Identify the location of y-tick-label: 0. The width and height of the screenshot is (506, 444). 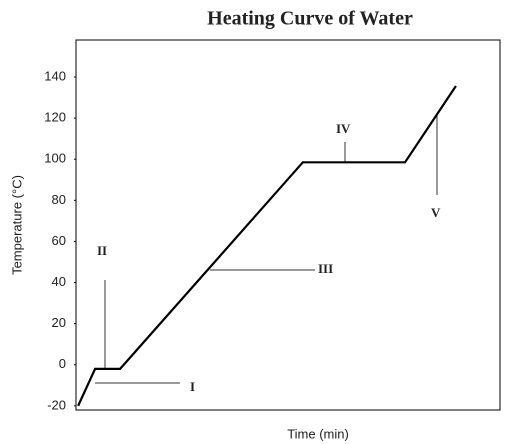
(62, 363).